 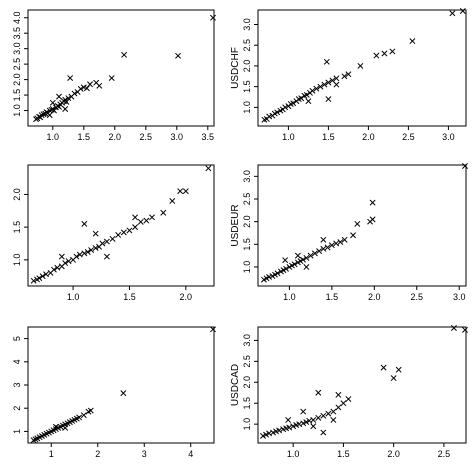 What do you see at coordinates (448, 137) in the screenshot?
I see `x-tick-label: 3.0` at bounding box center [448, 137].